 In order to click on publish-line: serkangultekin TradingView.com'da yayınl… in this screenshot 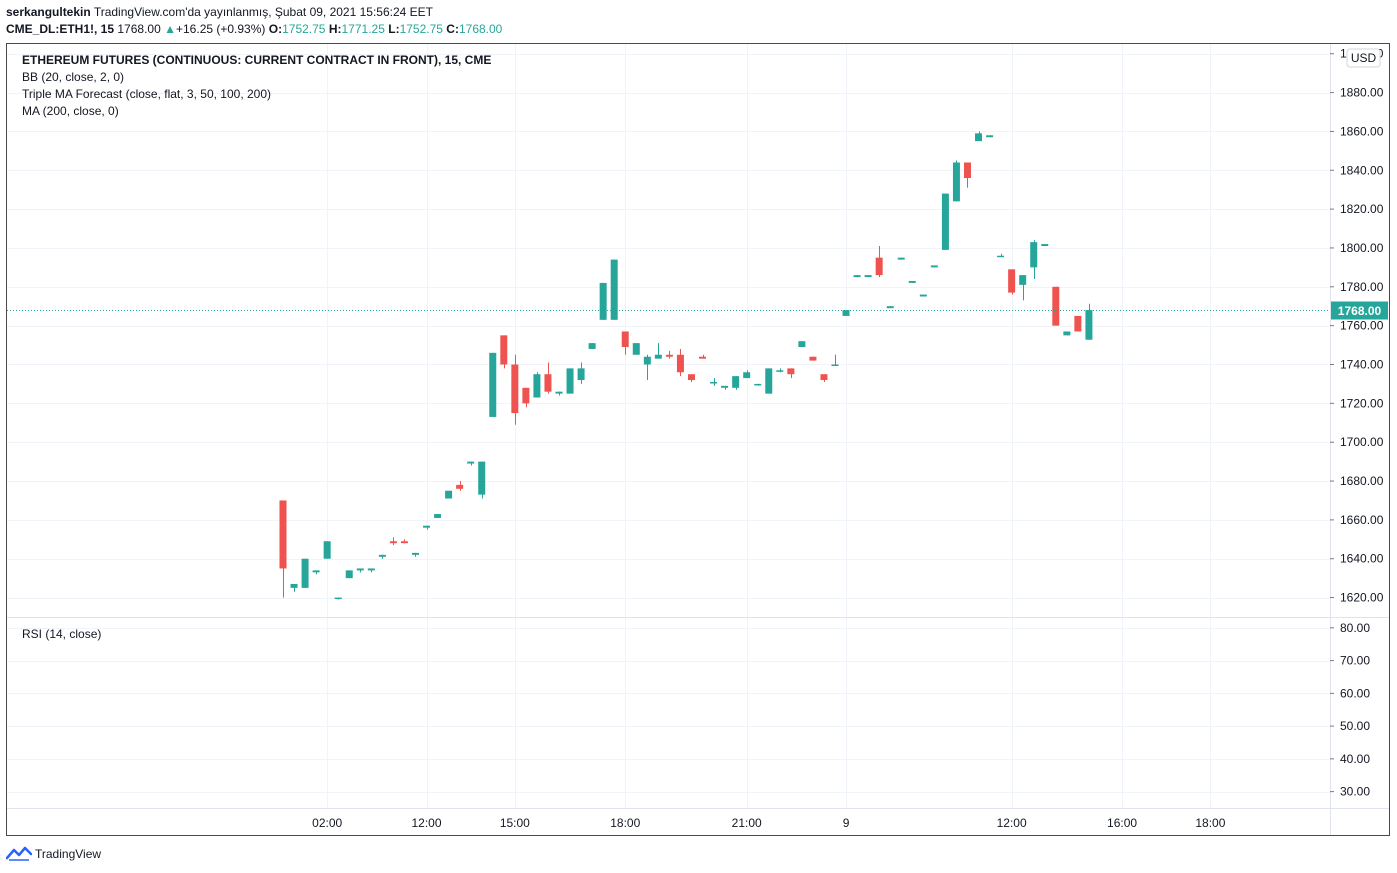, I will do `click(254, 12)`.